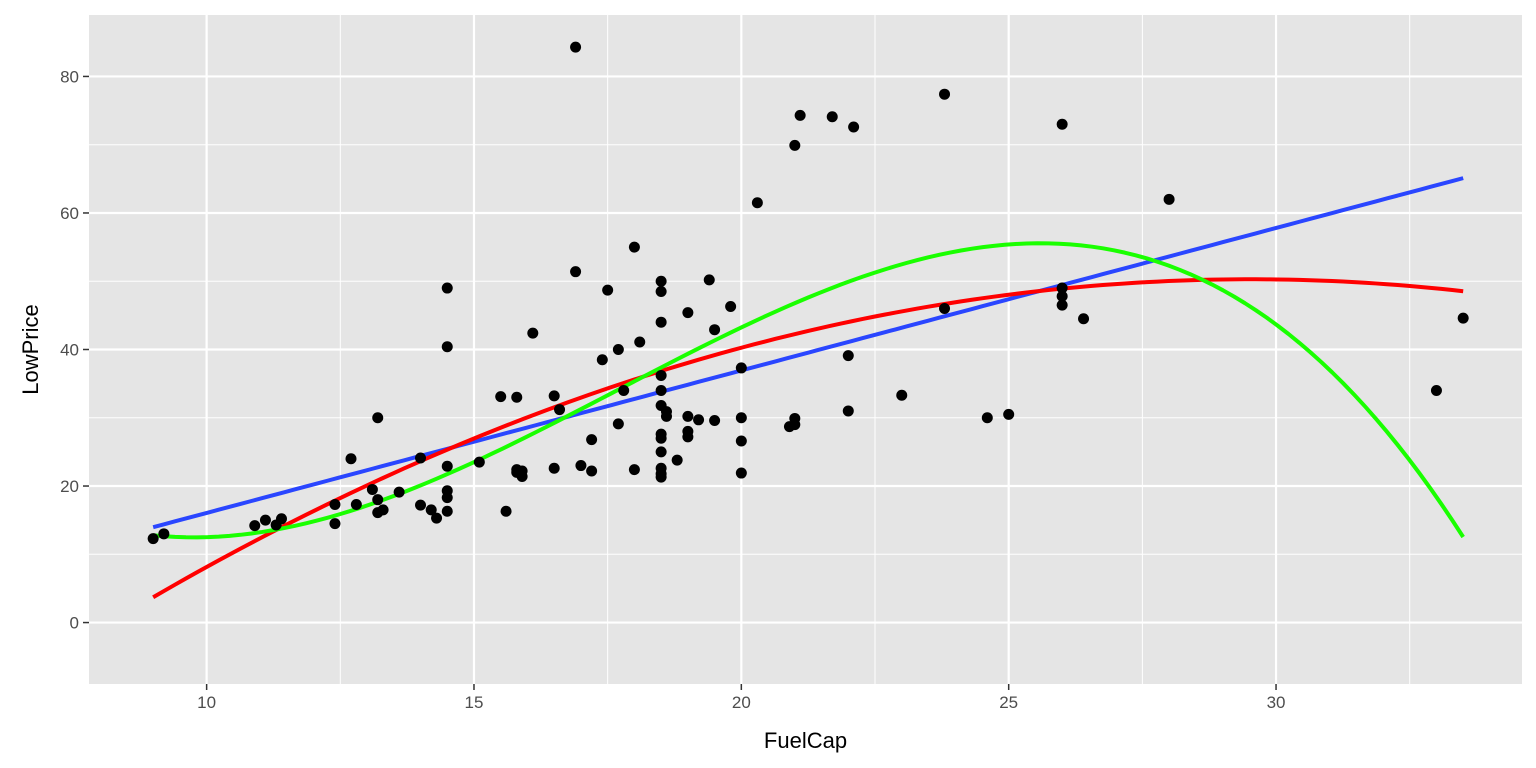  Describe the element at coordinates (741, 702) in the screenshot. I see `x-tick-label: 20` at that location.